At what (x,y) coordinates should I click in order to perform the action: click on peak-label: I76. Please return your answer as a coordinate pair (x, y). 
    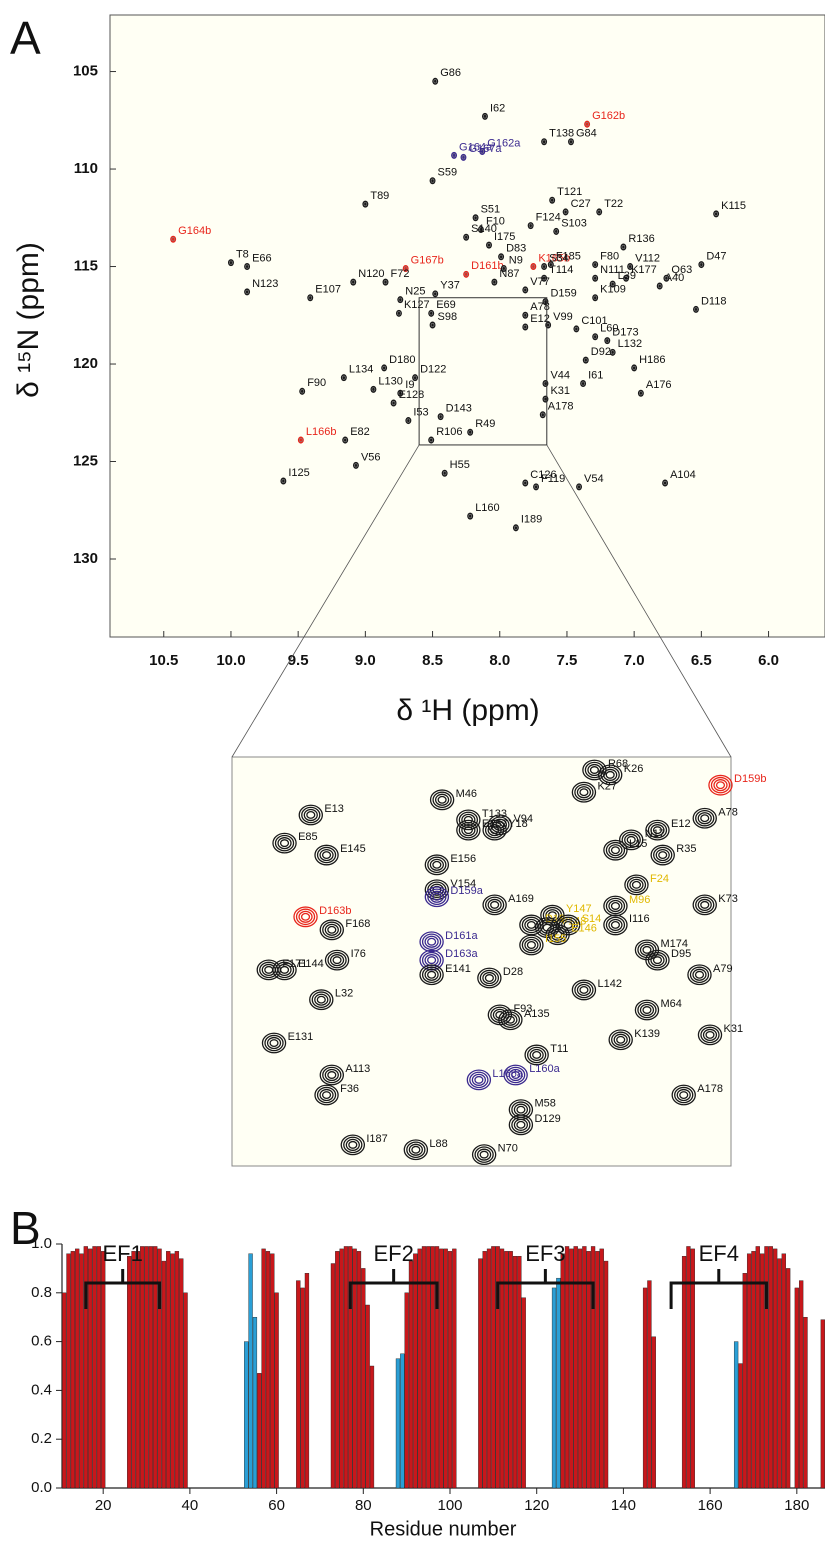
    Looking at the image, I should click on (358, 954).